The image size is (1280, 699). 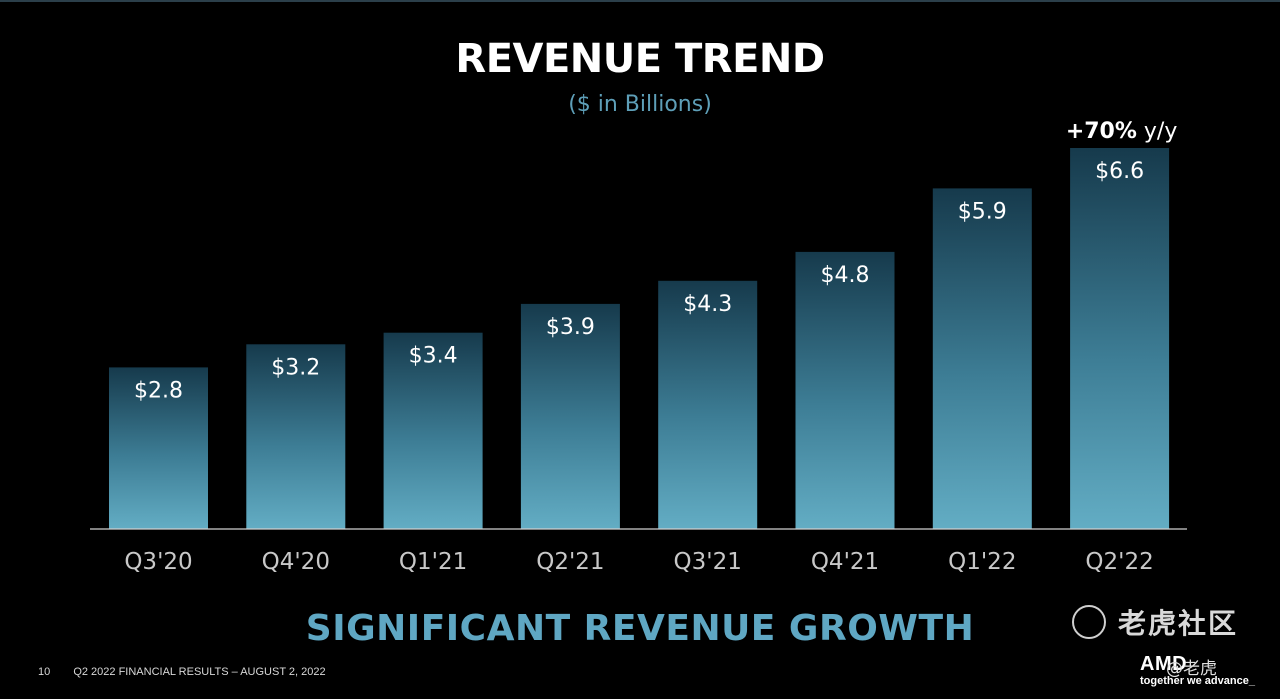 What do you see at coordinates (158, 562) in the screenshot?
I see `tick-label-q3-20: Q3'20` at bounding box center [158, 562].